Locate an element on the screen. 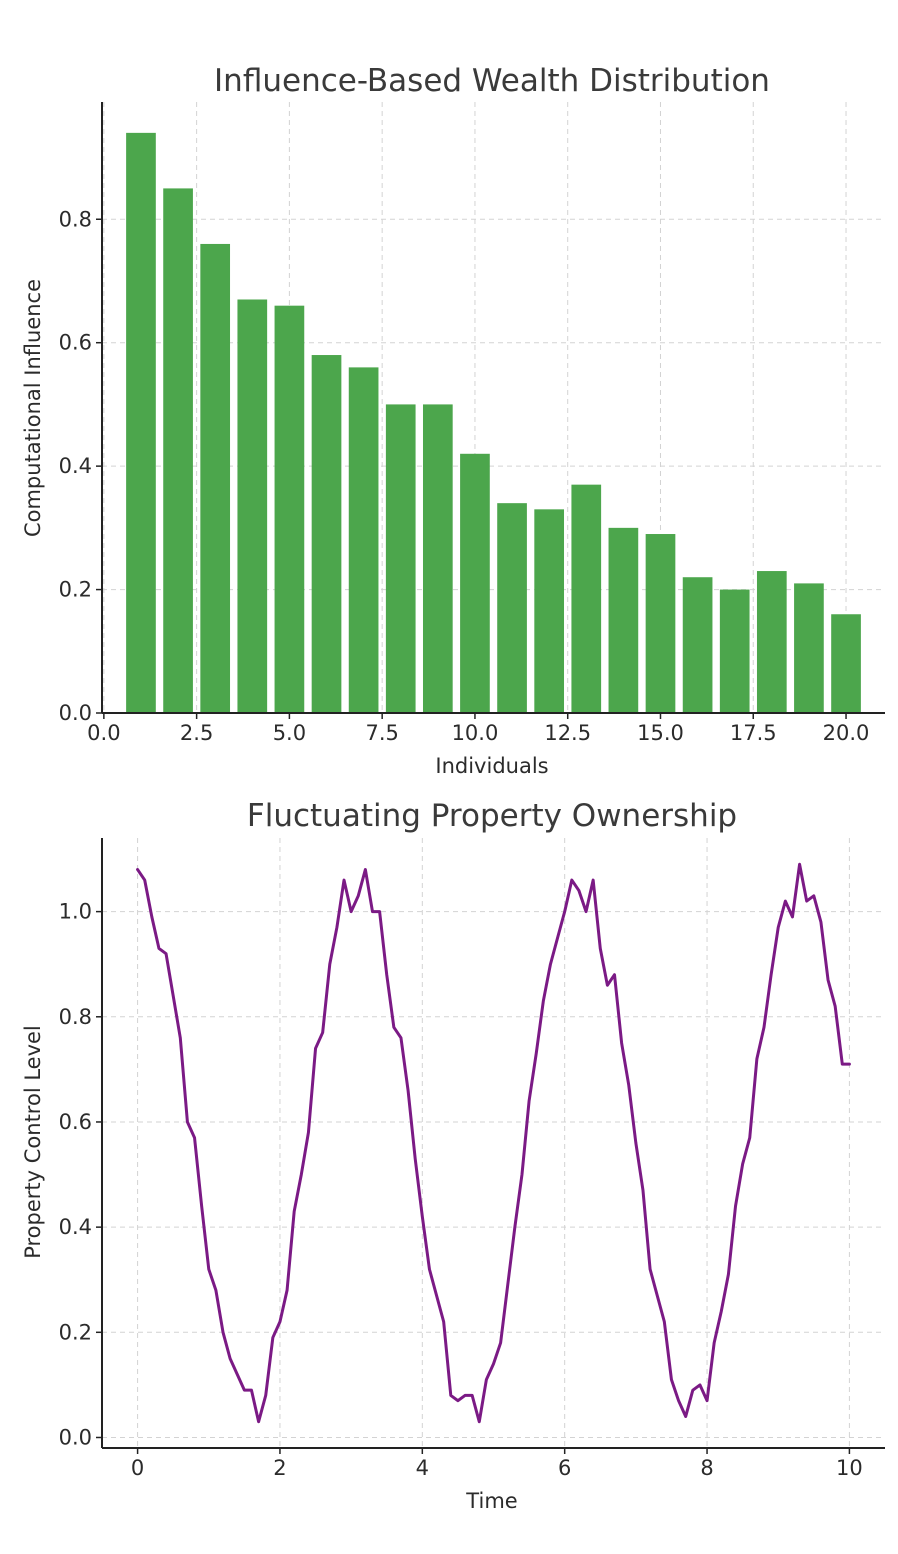 The height and width of the screenshot is (1554, 898). x-tick-label: 4 is located at coordinates (422, 1468).